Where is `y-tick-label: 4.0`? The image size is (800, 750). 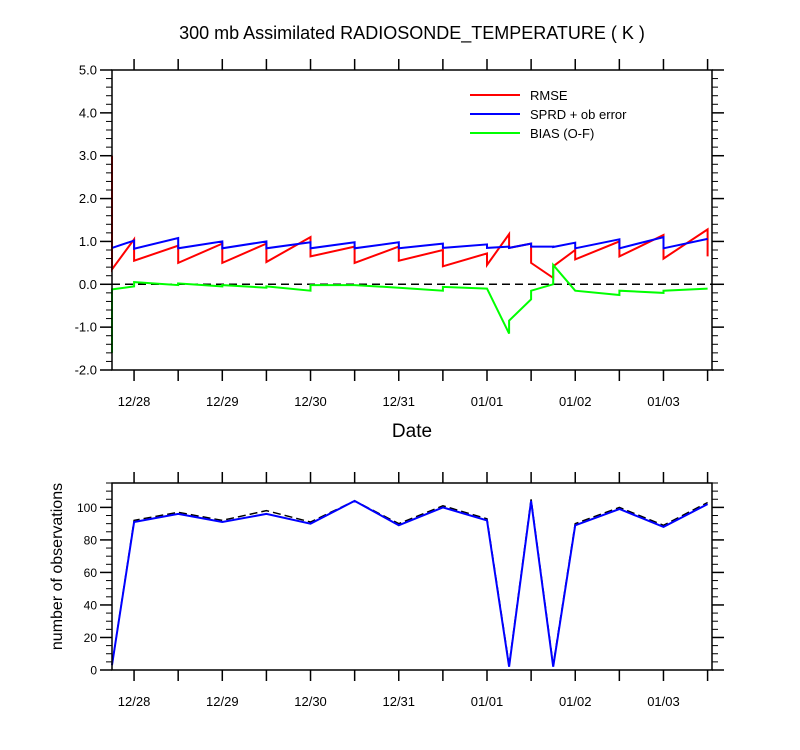 y-tick-label: 4.0 is located at coordinates (88, 112).